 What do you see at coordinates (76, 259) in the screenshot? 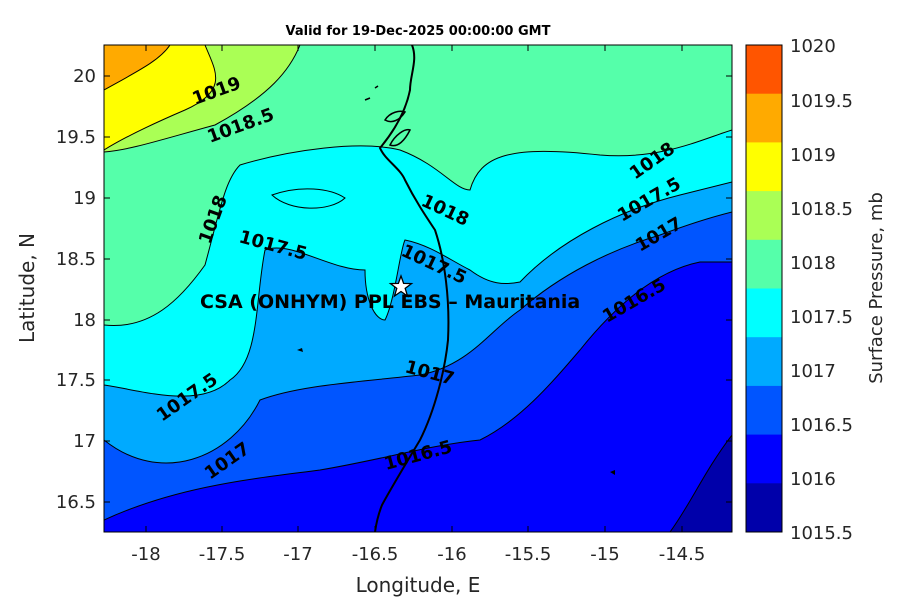
I see `y-tick-label: 18.5` at bounding box center [76, 259].